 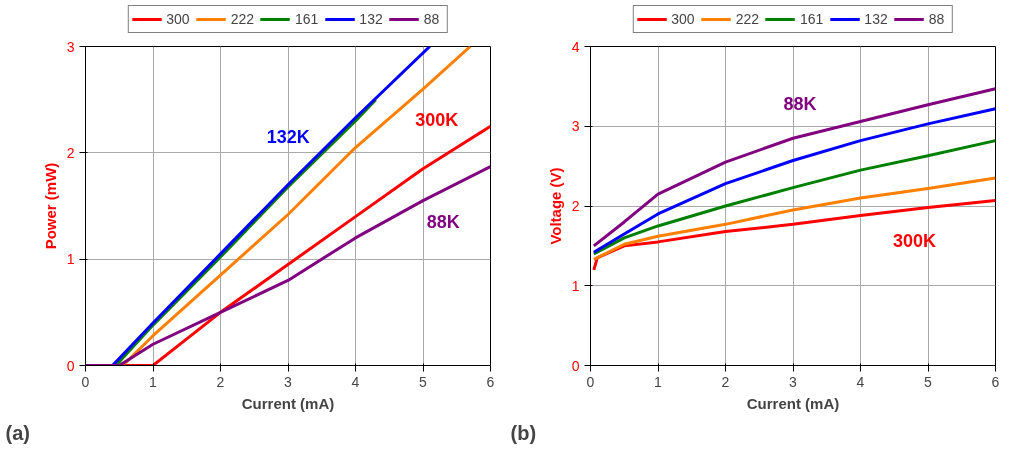 What do you see at coordinates (288, 136) in the screenshot?
I see `annotation: 132K` at bounding box center [288, 136].